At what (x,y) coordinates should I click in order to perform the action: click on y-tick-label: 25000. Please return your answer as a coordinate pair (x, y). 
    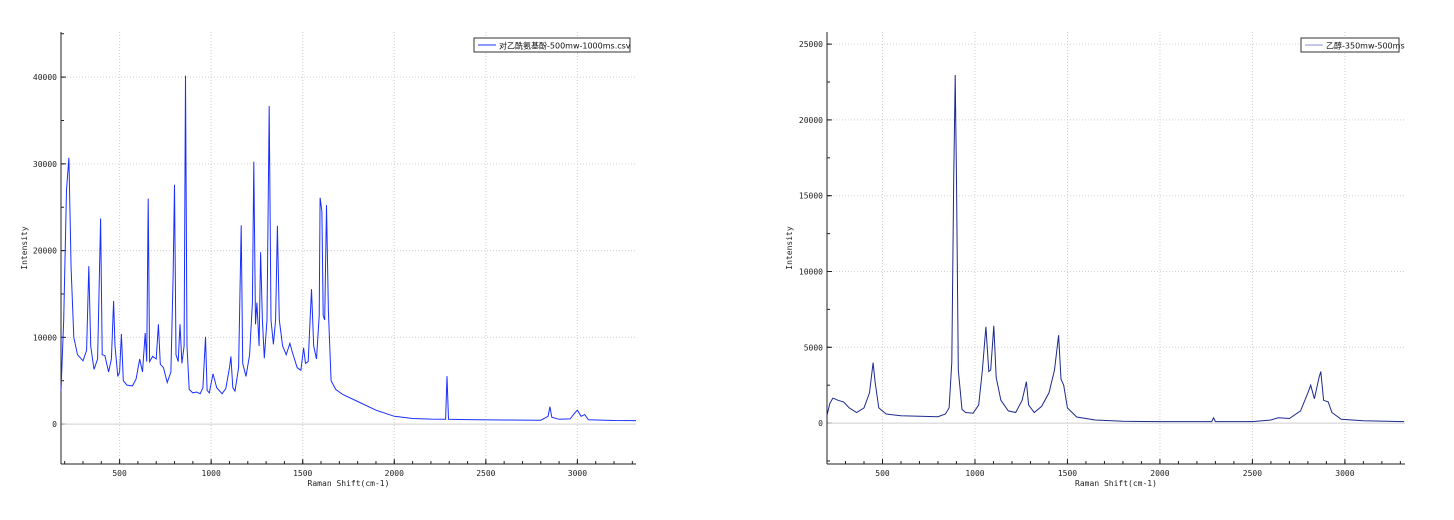
    Looking at the image, I should click on (811, 44).